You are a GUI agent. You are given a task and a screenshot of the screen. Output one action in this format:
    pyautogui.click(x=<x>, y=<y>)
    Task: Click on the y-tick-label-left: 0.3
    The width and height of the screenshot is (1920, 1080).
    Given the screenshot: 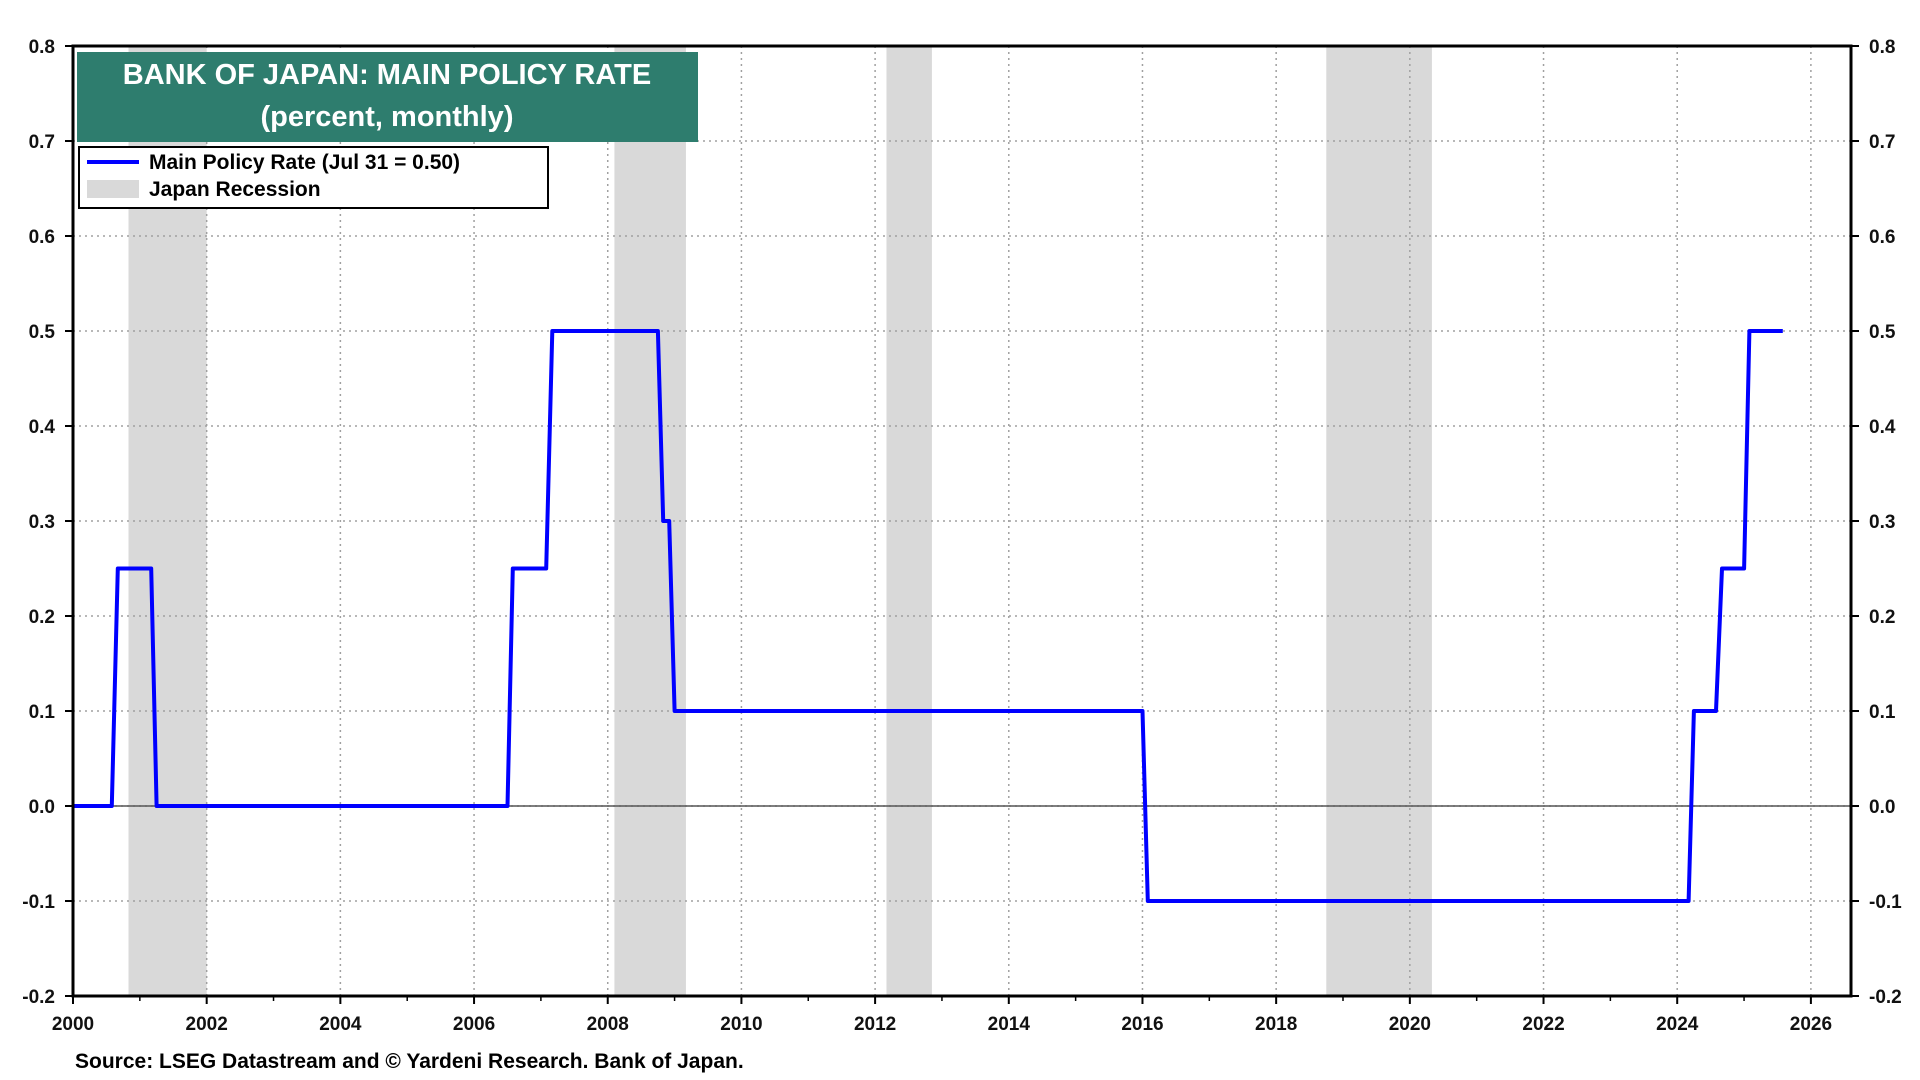 What is the action you would take?
    pyautogui.click(x=42, y=522)
    